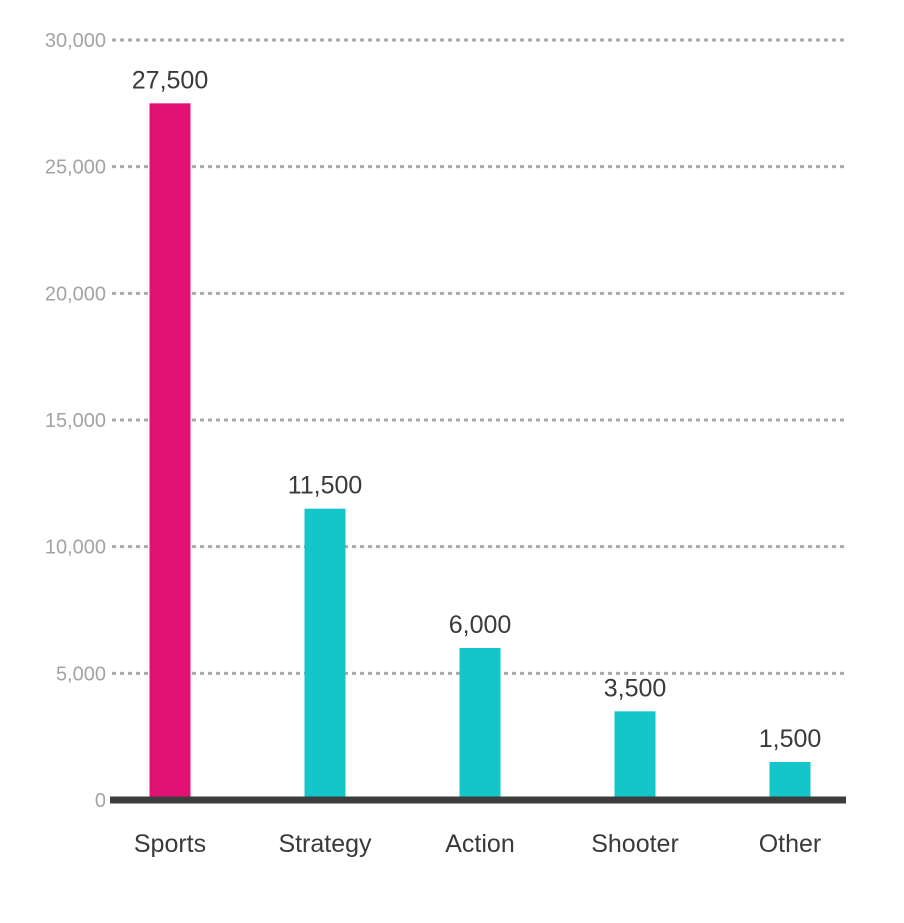 The image size is (904, 923). What do you see at coordinates (170, 844) in the screenshot?
I see `category-label: Sports` at bounding box center [170, 844].